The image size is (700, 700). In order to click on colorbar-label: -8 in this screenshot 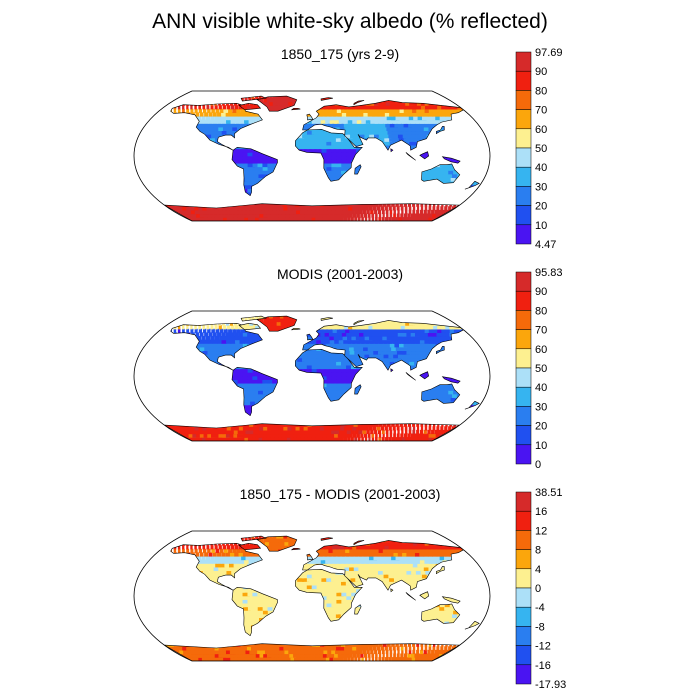, I will do `click(540, 627)`.